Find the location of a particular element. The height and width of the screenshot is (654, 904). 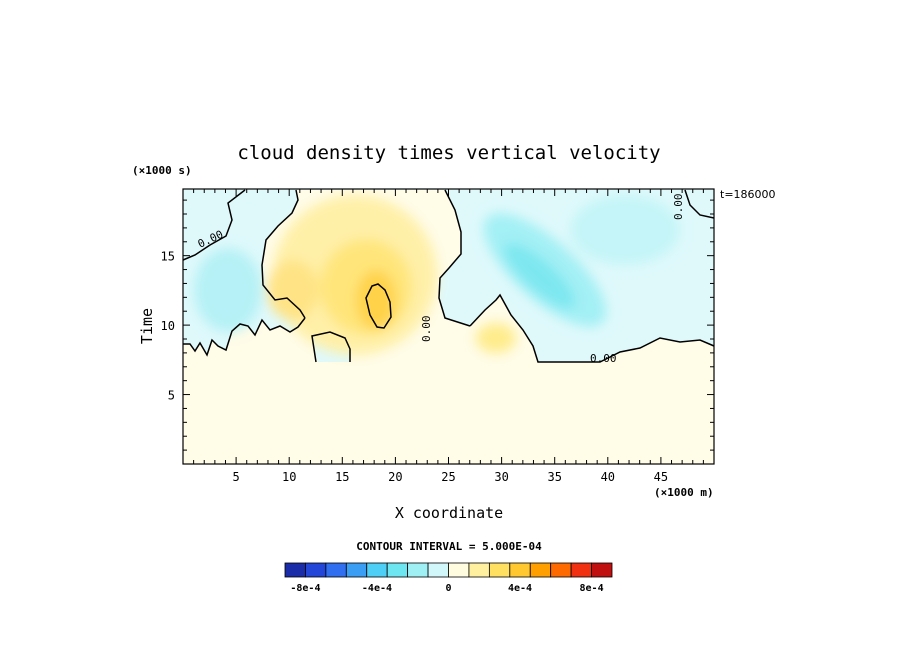

x-tick-label: 40 is located at coordinates (608, 477).